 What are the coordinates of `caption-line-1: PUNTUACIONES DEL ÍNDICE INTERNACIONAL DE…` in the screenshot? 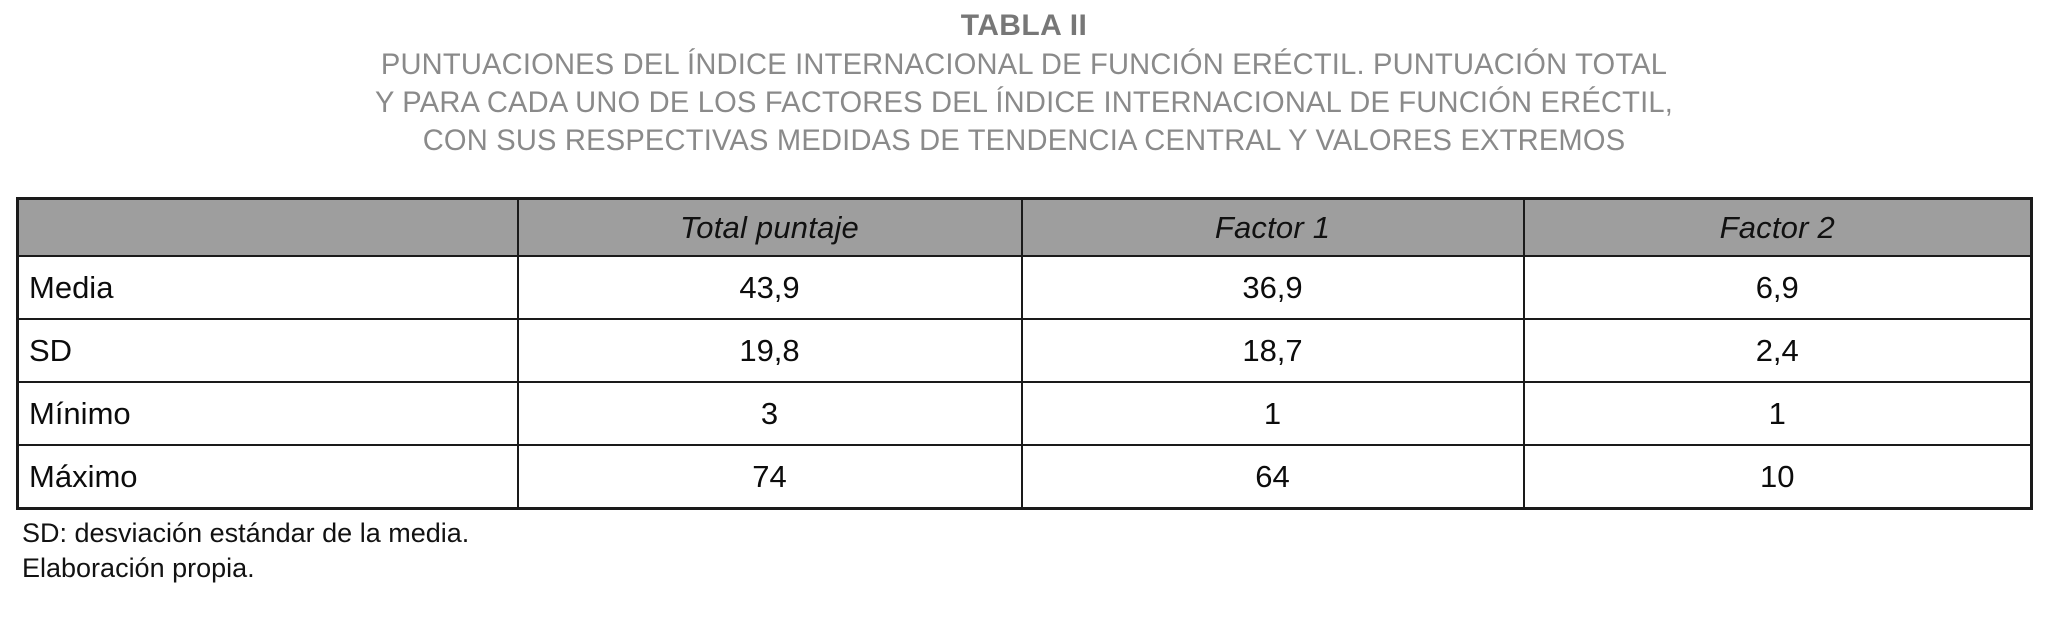 It's located at (1024, 64).